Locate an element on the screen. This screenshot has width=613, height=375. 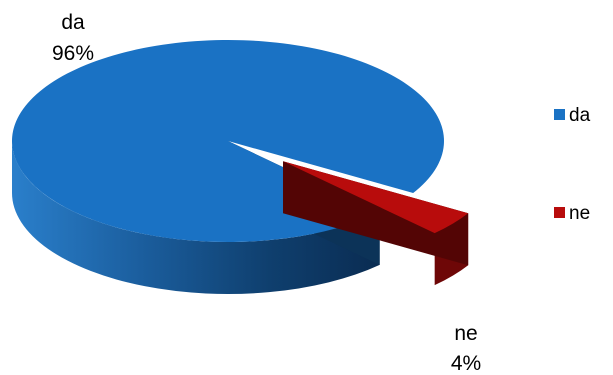
slice-label-ne-percent: 4% is located at coordinates (466, 363).